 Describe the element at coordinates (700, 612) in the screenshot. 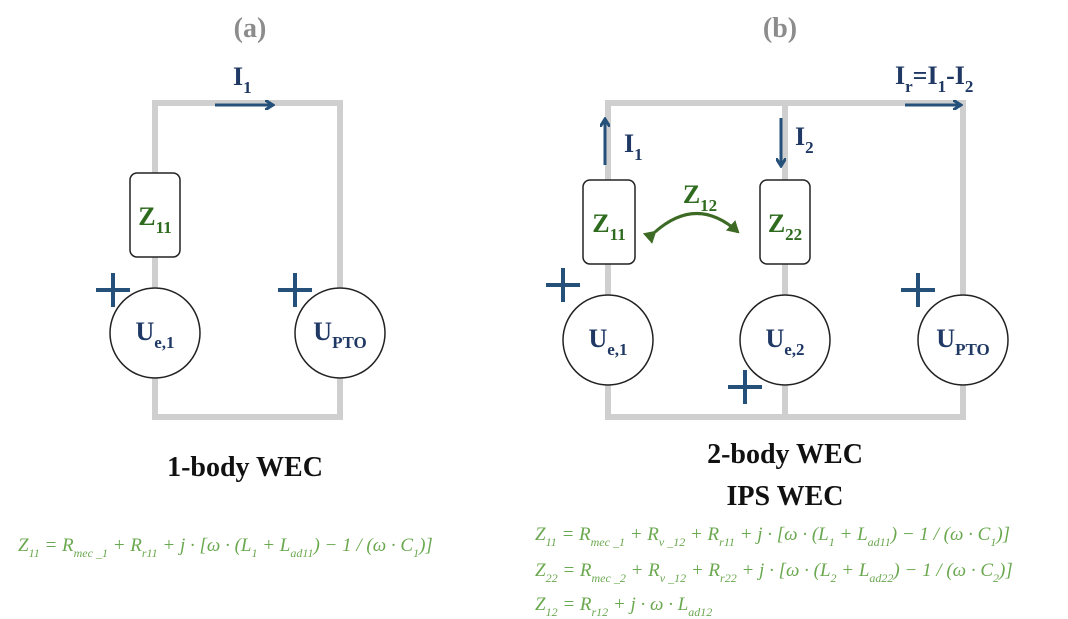

I see `subscript: ad12` at that location.